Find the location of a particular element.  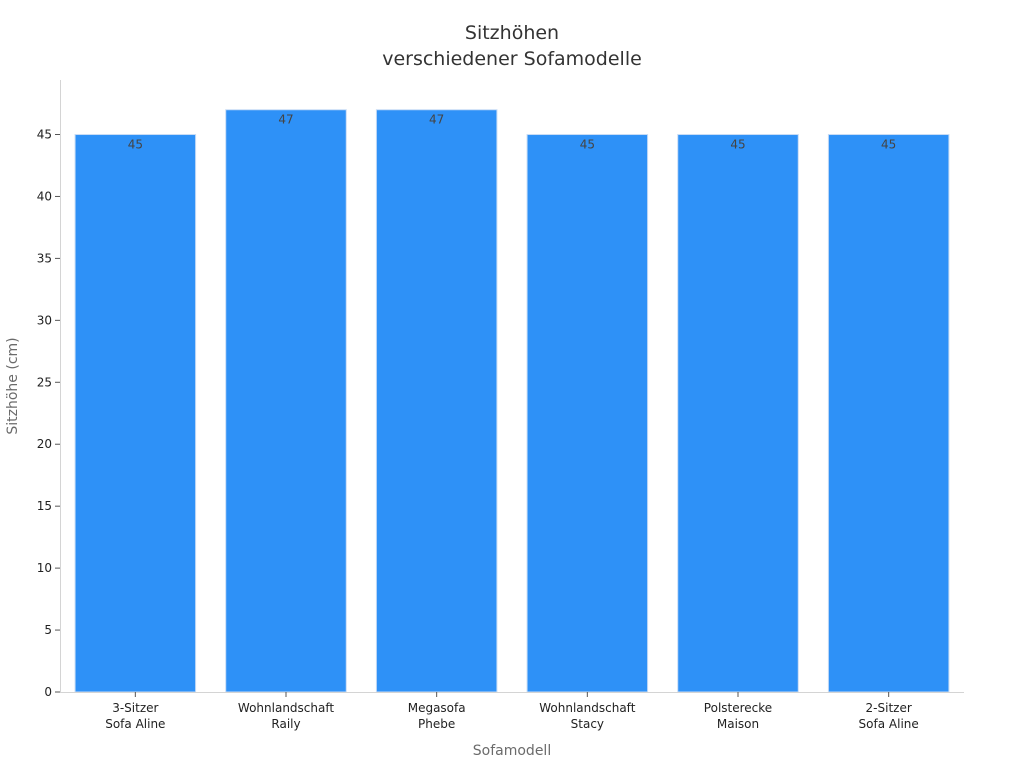

x-tick-label: Phebe is located at coordinates (436, 724).